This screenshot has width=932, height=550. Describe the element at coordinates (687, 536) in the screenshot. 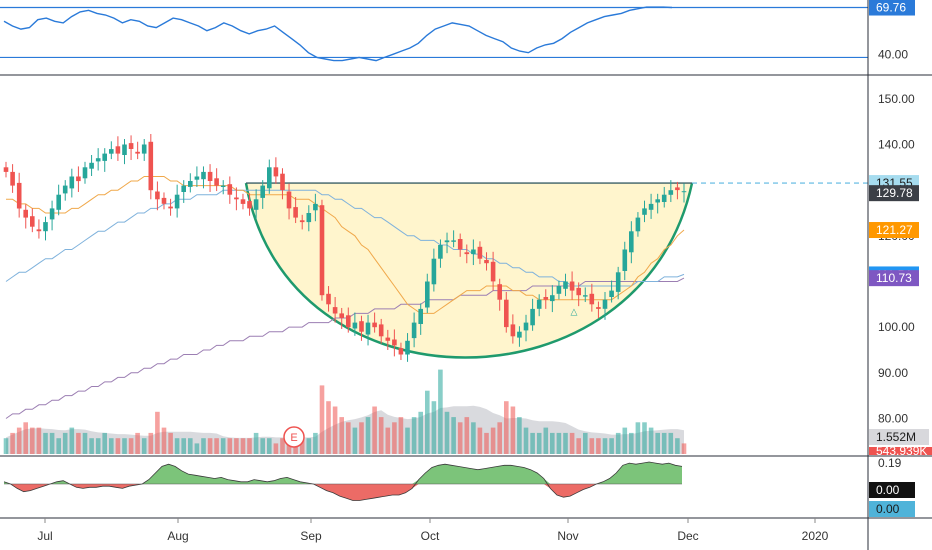

I see `x-tick-label: Dec` at that location.